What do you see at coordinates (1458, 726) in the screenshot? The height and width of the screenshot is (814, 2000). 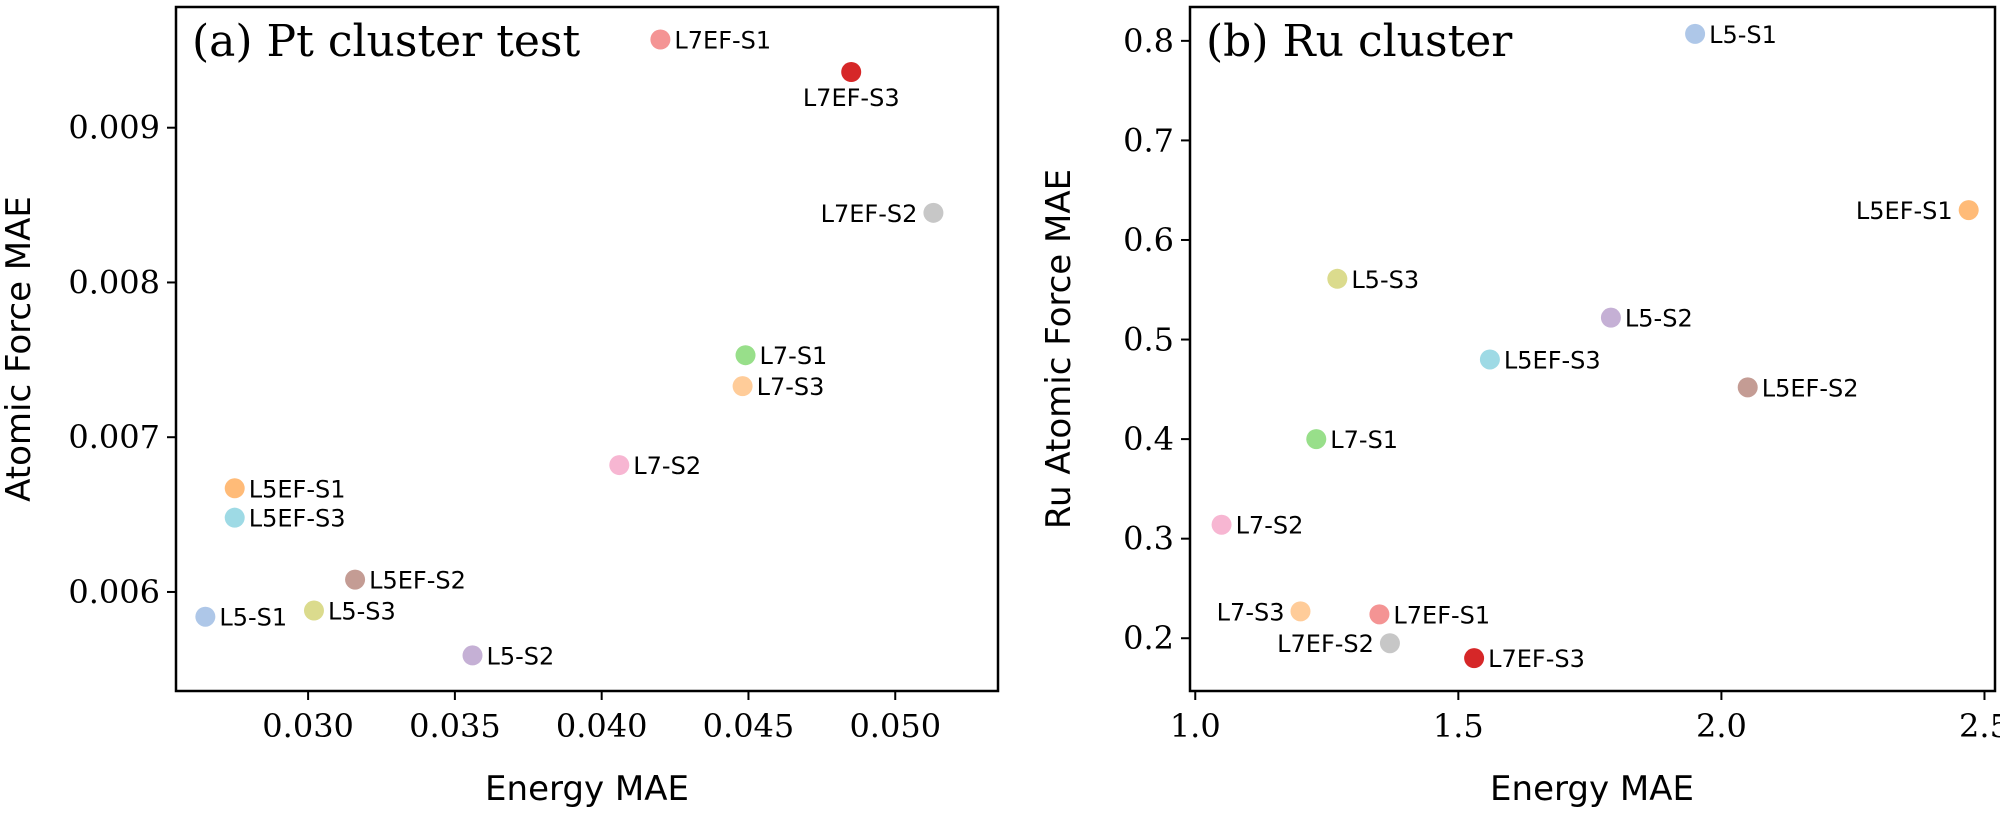 I see `panel-b-xtick-label: 1.5` at bounding box center [1458, 726].